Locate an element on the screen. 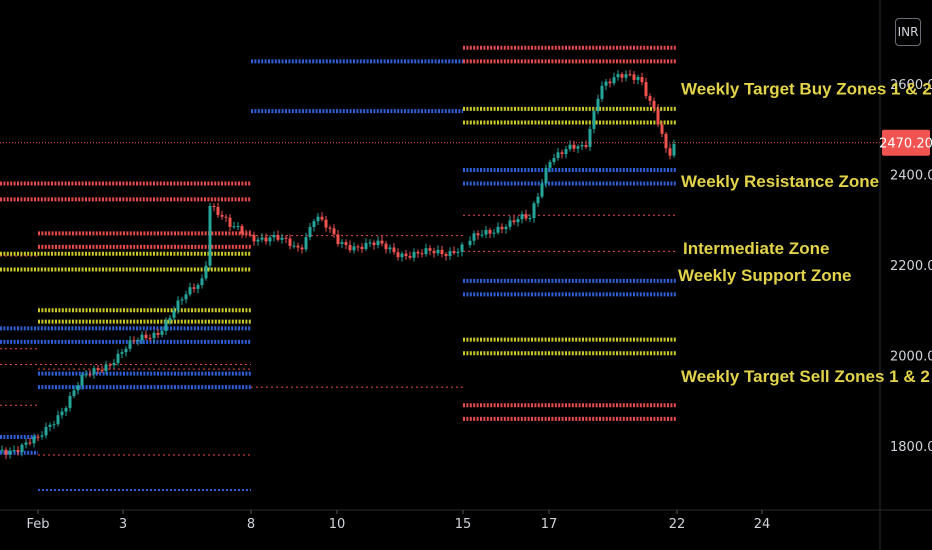 The height and width of the screenshot is (550, 932). time-axis: Feb 3 8 10 15 17 22 24 is located at coordinates (398, 521).